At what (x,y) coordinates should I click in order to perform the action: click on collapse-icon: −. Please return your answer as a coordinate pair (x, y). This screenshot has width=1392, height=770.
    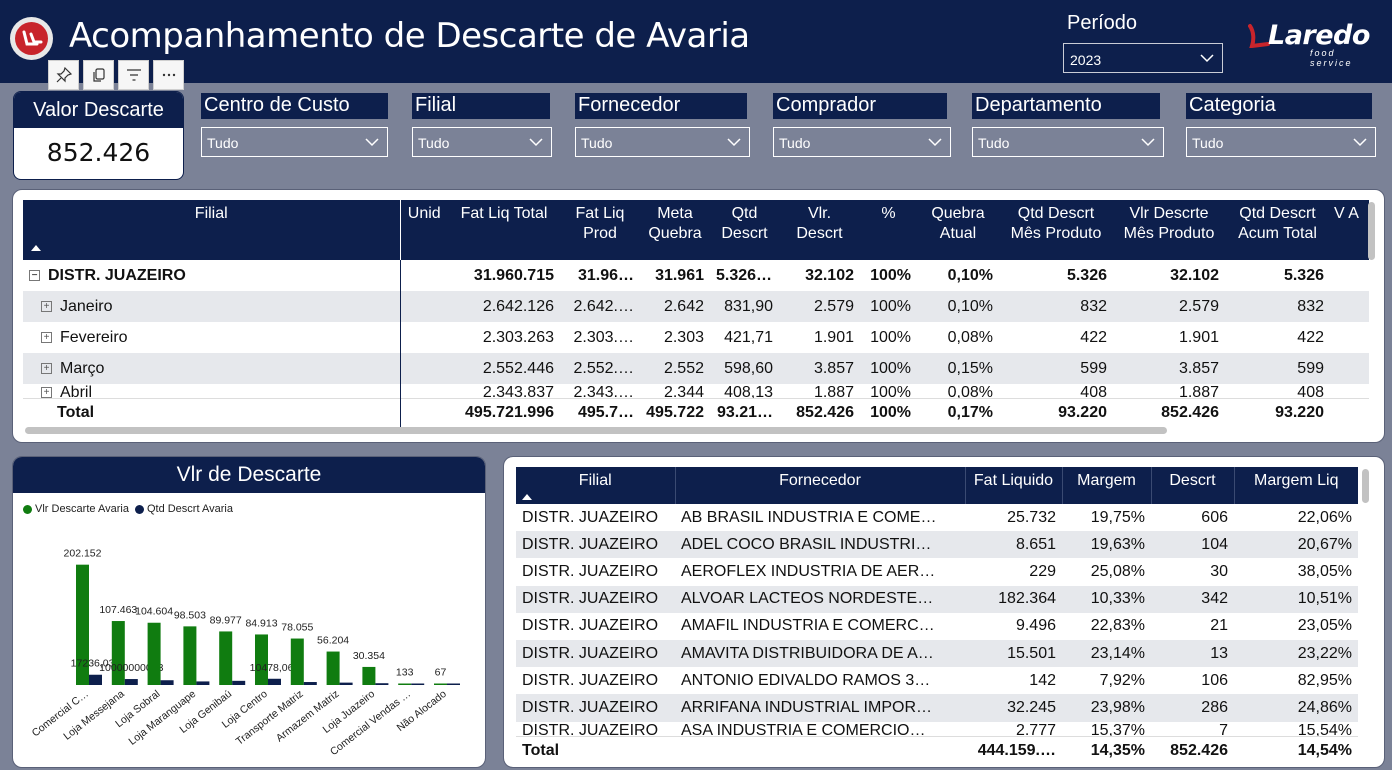
    Looking at the image, I should click on (34, 275).